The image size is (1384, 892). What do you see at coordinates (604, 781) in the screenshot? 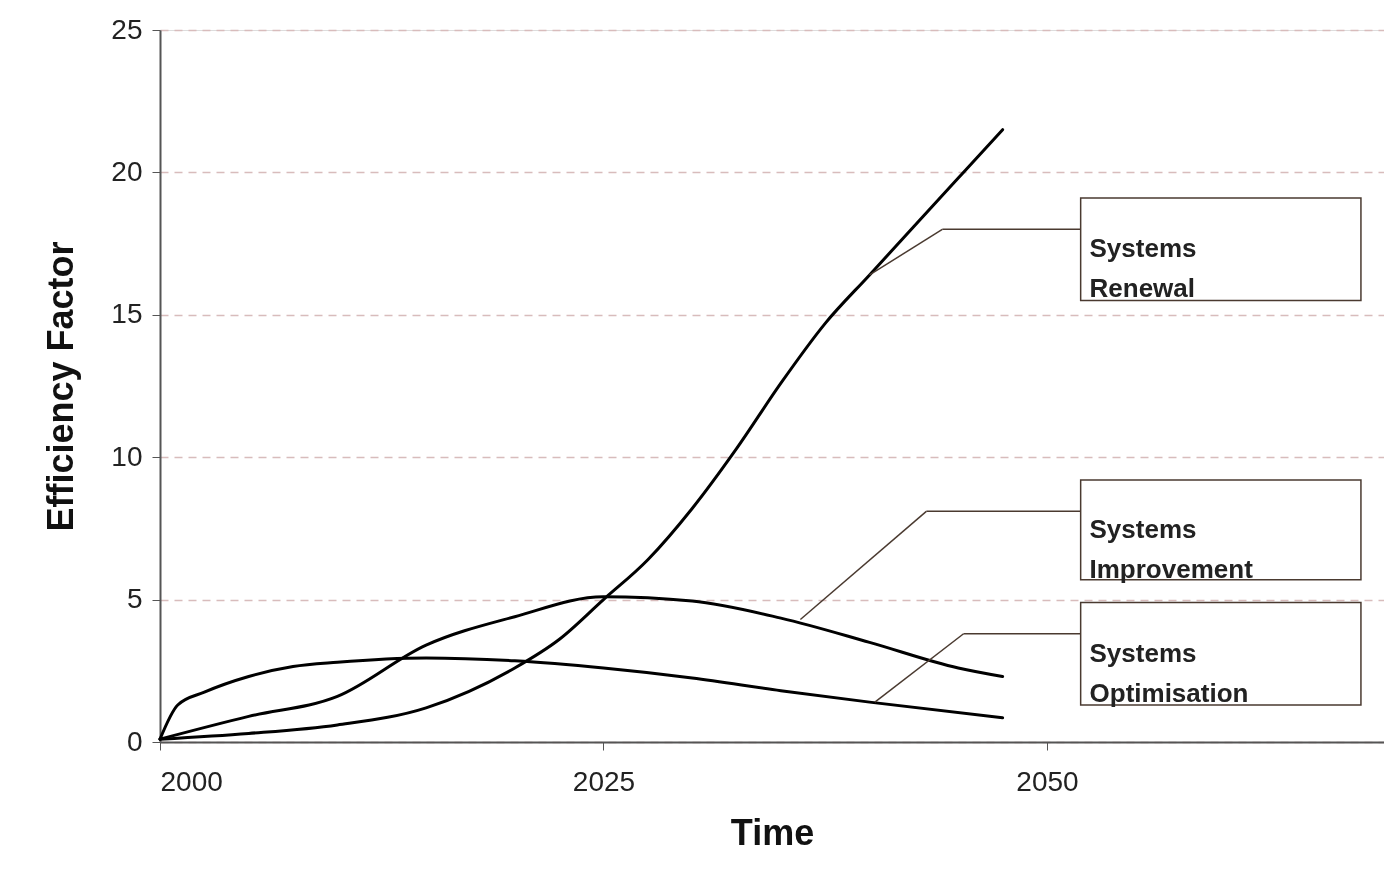
I see `x-tick-label: 2025` at bounding box center [604, 781].